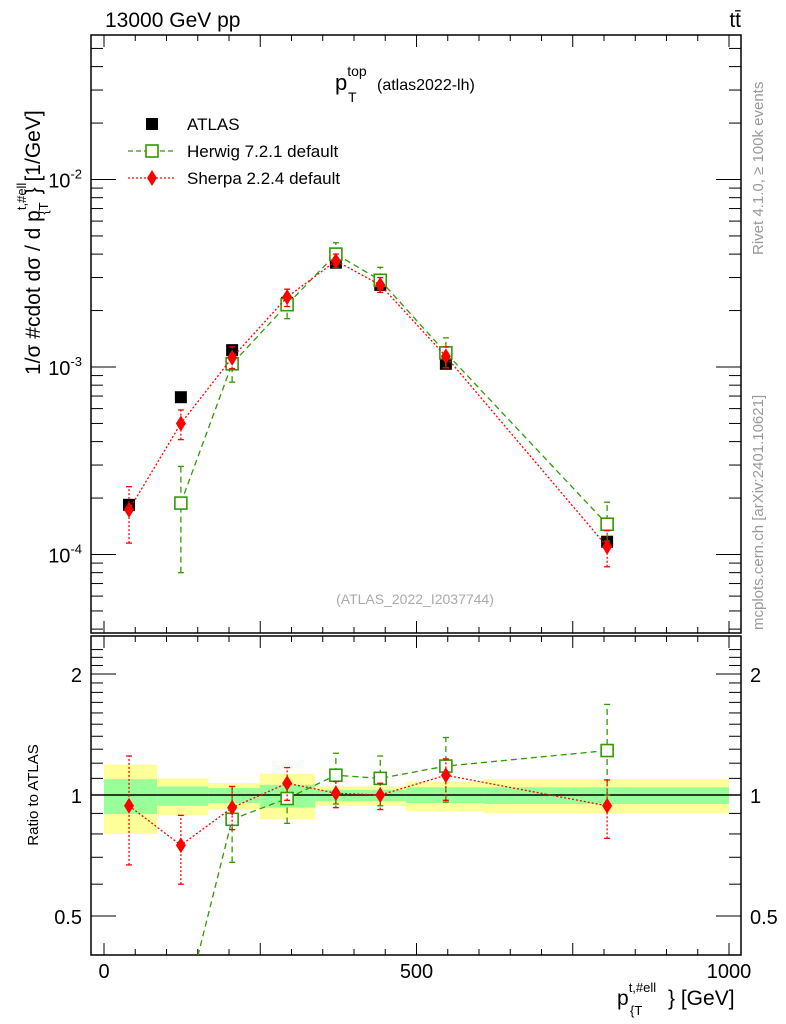  I want to click on legend-label: ATLAS, so click(213, 124).